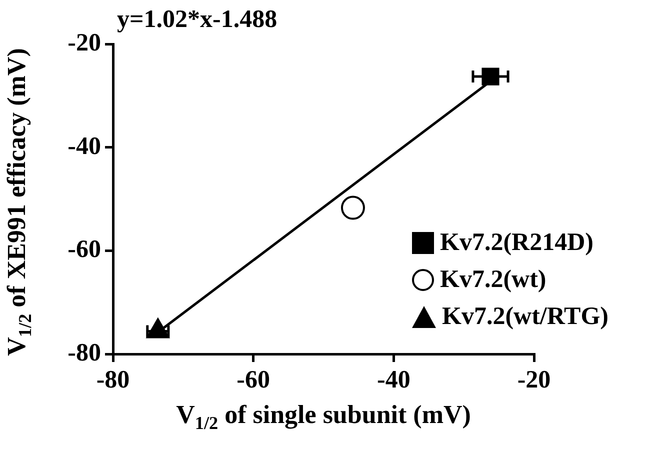 The height and width of the screenshot is (453, 649). What do you see at coordinates (493, 280) in the screenshot?
I see `legend-label: Kv7.2(wt)` at bounding box center [493, 280].